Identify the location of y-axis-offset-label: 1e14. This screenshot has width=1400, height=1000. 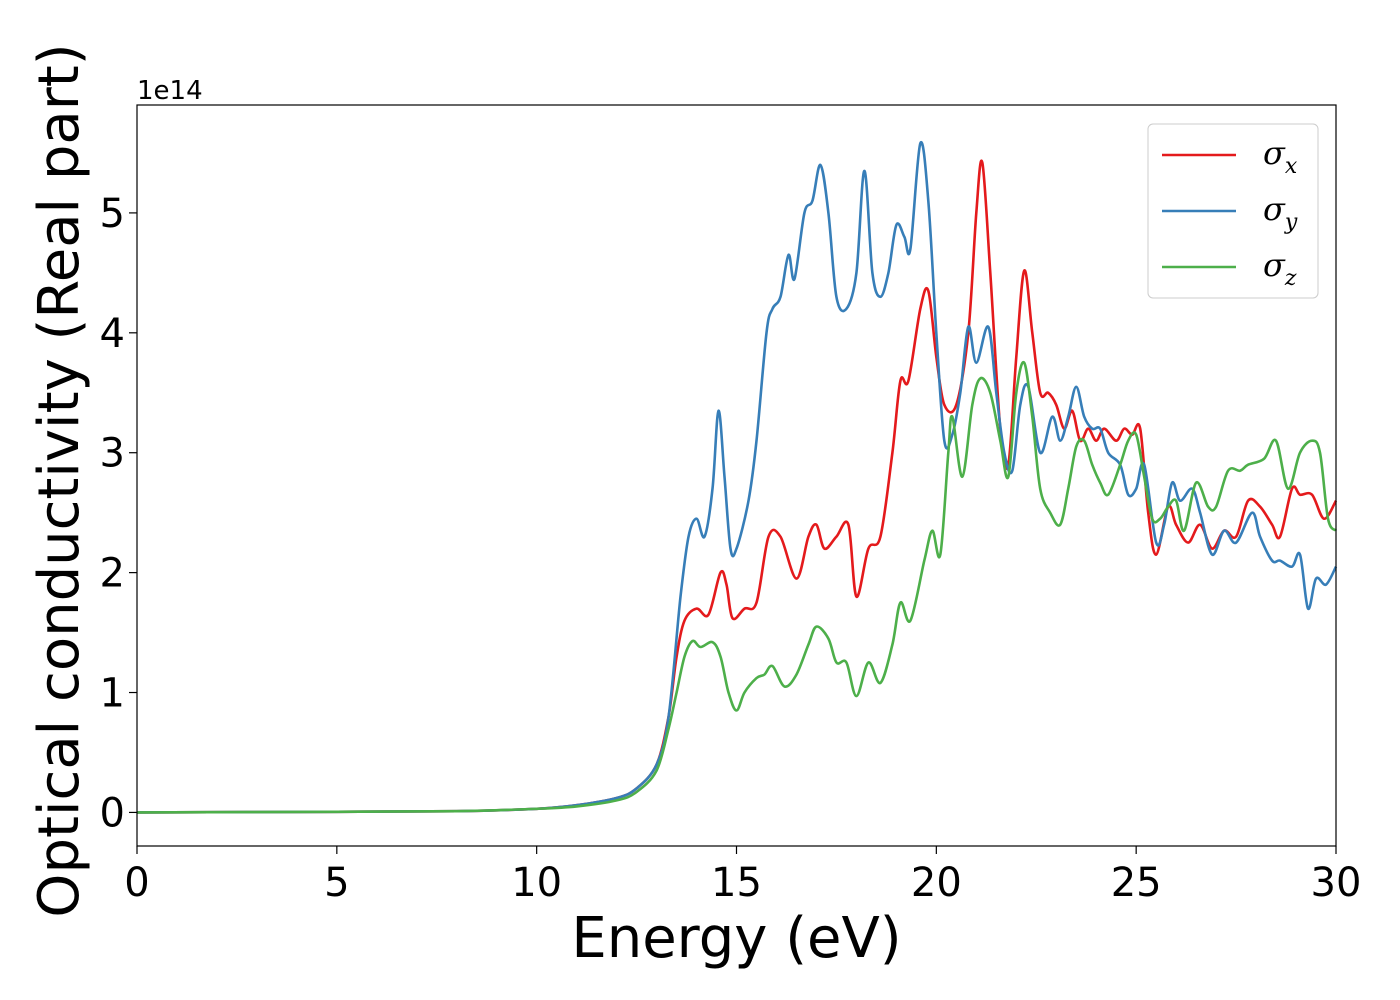
(170, 91).